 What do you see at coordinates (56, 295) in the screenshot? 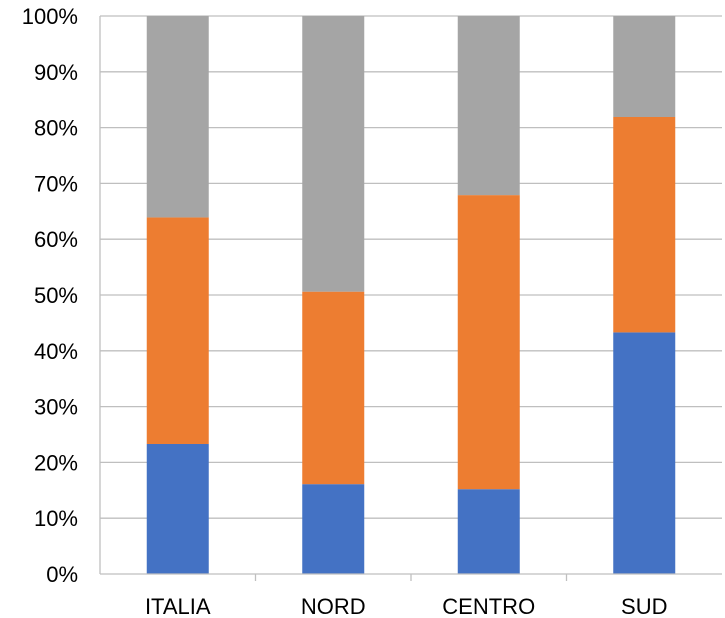
I see `y-tick-label: 50%` at bounding box center [56, 295].